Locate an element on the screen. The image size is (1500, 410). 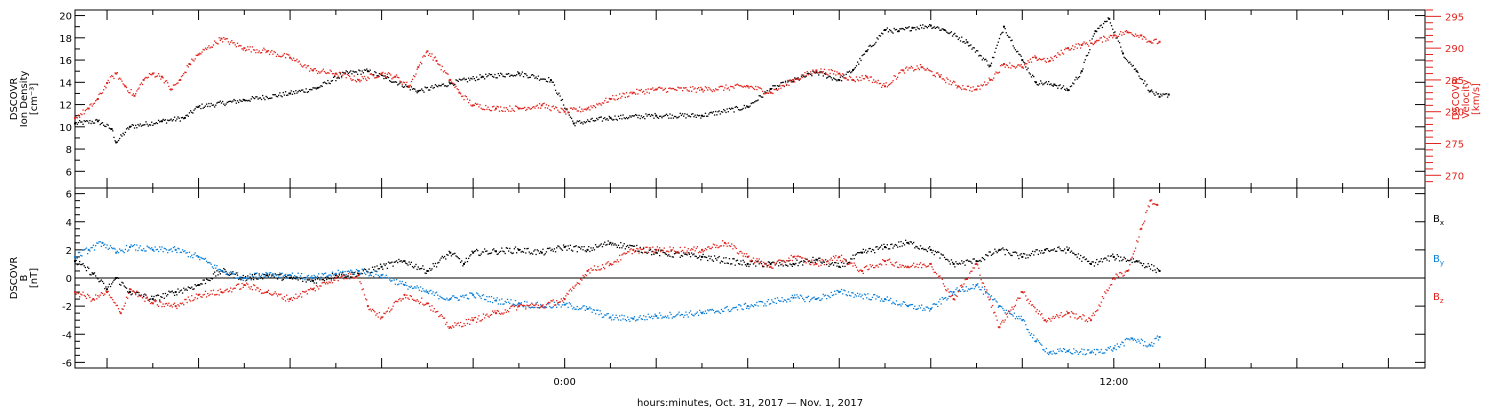
velocity-point is located at coordinates (88, 108).